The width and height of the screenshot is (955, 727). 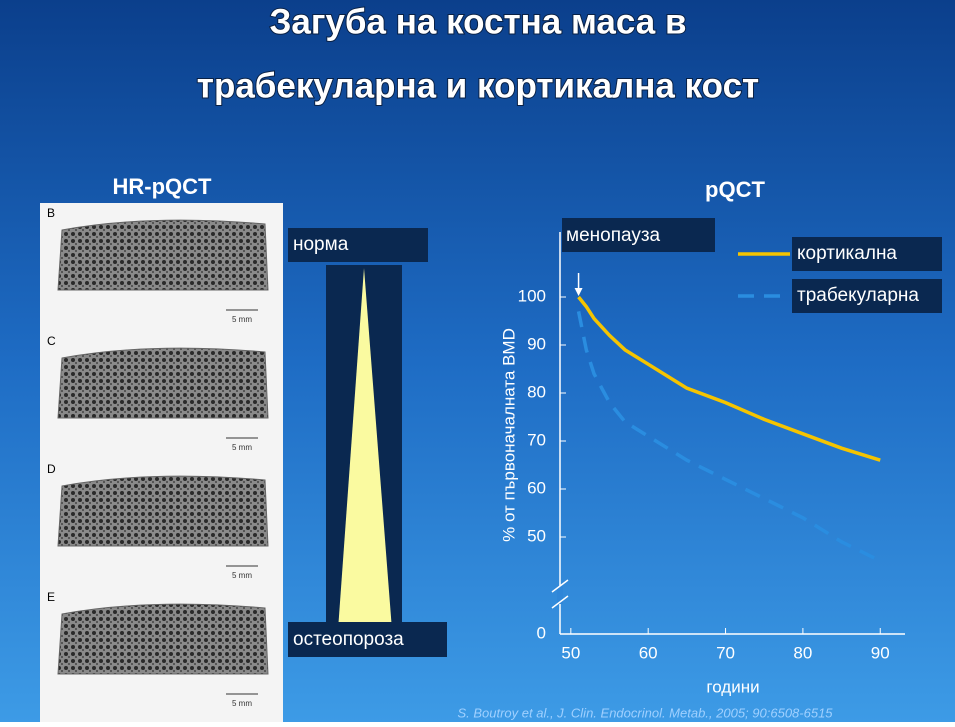 I want to click on image-label: E, so click(x=51, y=597).